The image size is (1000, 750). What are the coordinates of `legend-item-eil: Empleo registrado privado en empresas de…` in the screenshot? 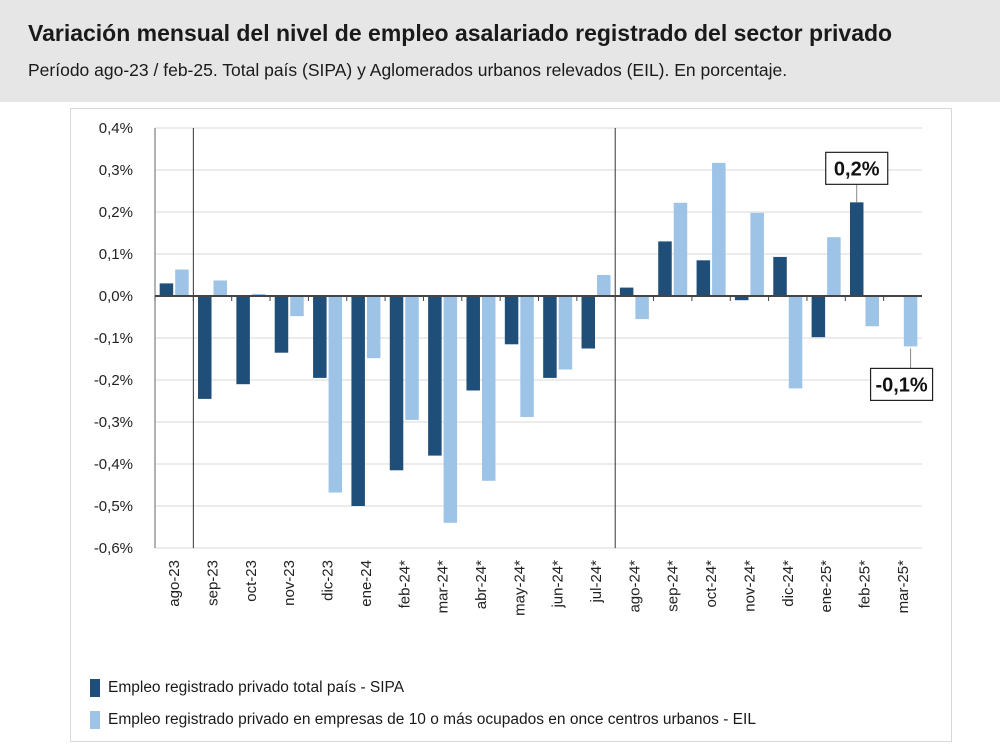 It's located at (423, 720).